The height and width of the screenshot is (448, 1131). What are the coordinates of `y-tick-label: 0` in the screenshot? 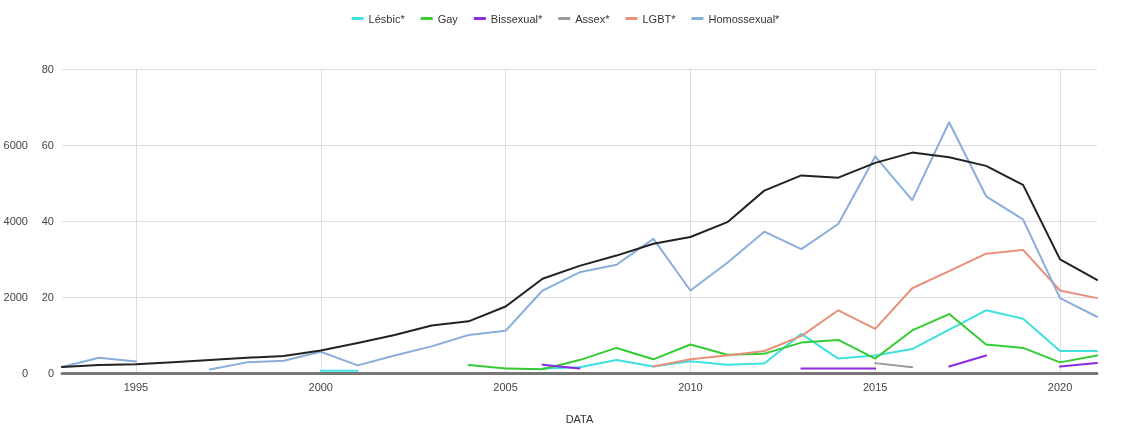 It's located at (50, 373).